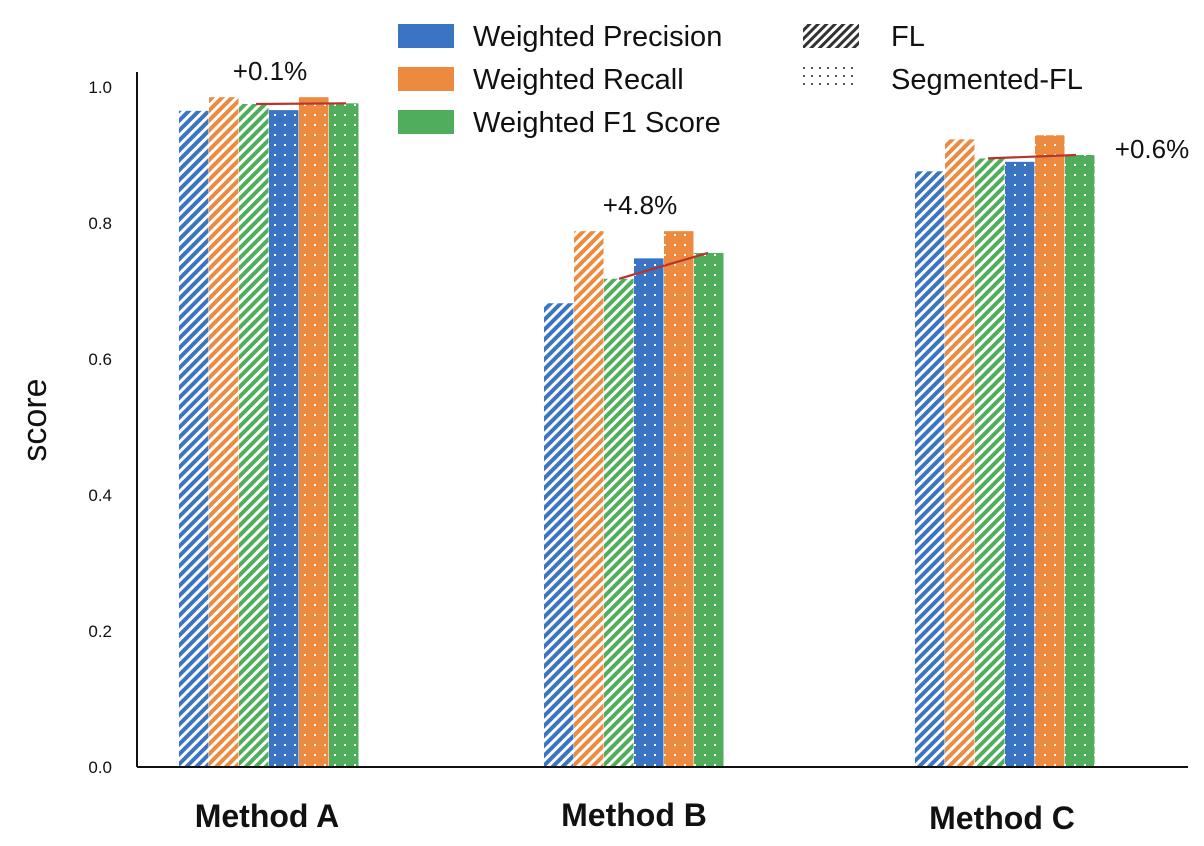 This screenshot has width=1204, height=846. Describe the element at coordinates (301, 104) in the screenshot. I see `trend-line-method-a` at that location.